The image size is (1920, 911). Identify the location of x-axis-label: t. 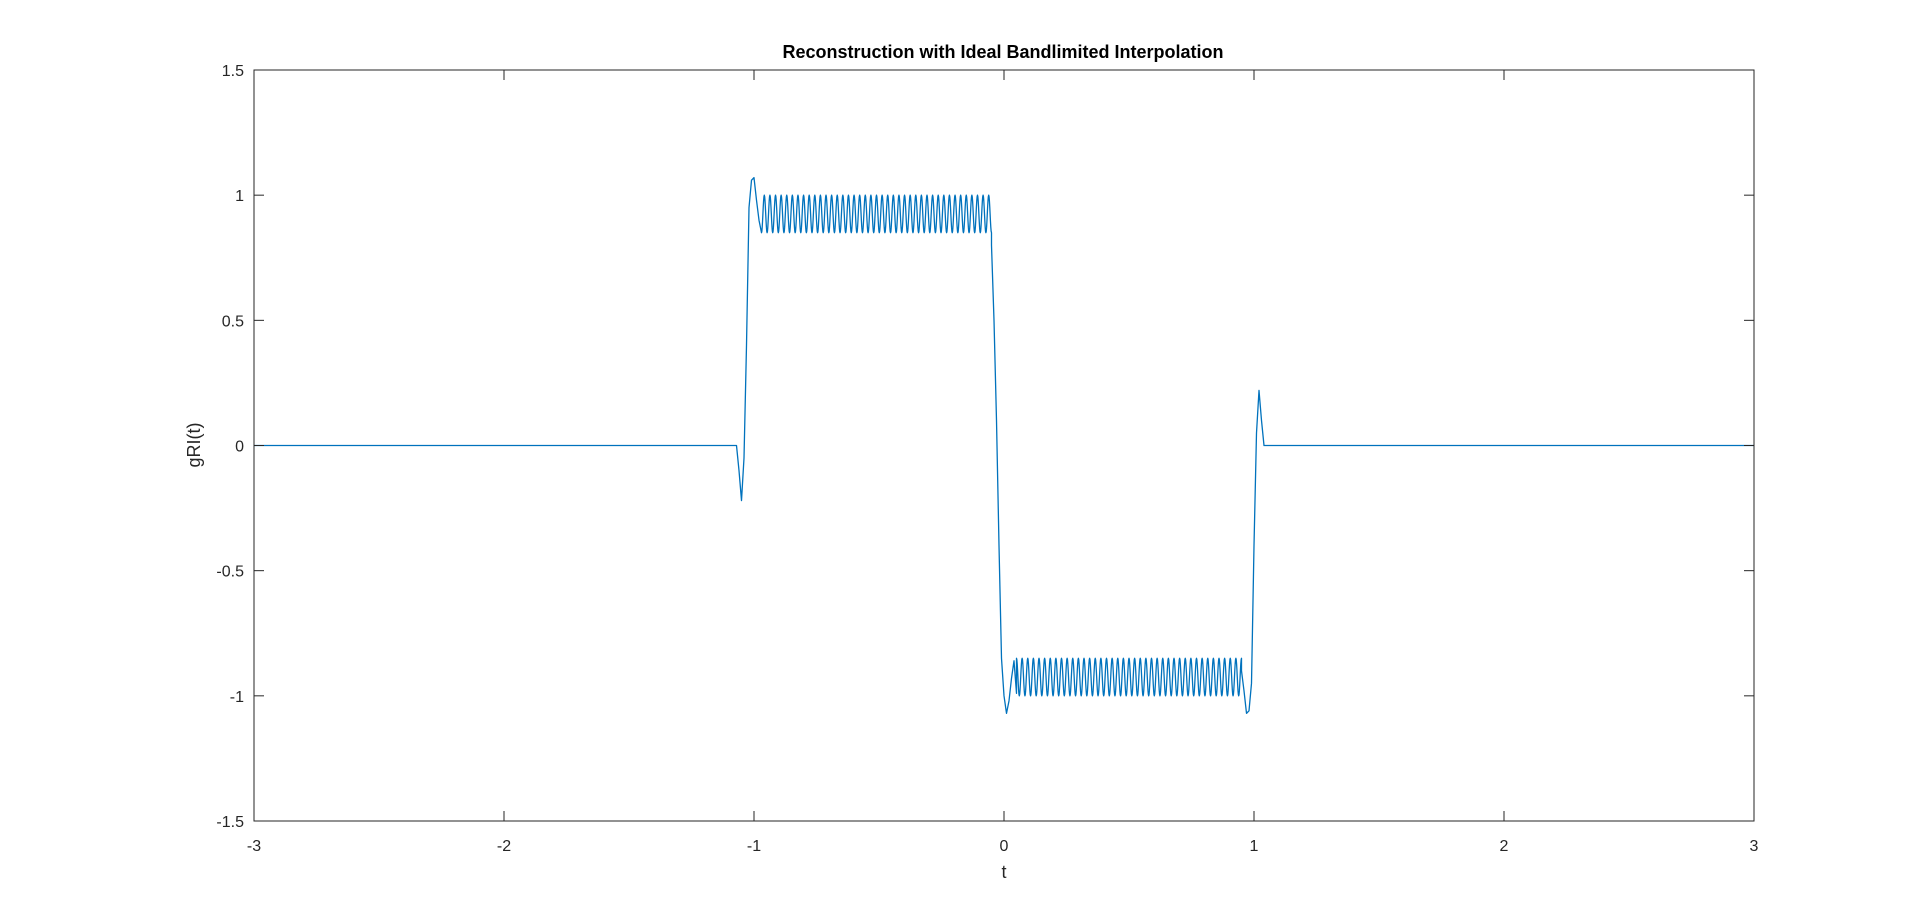
(1003, 872).